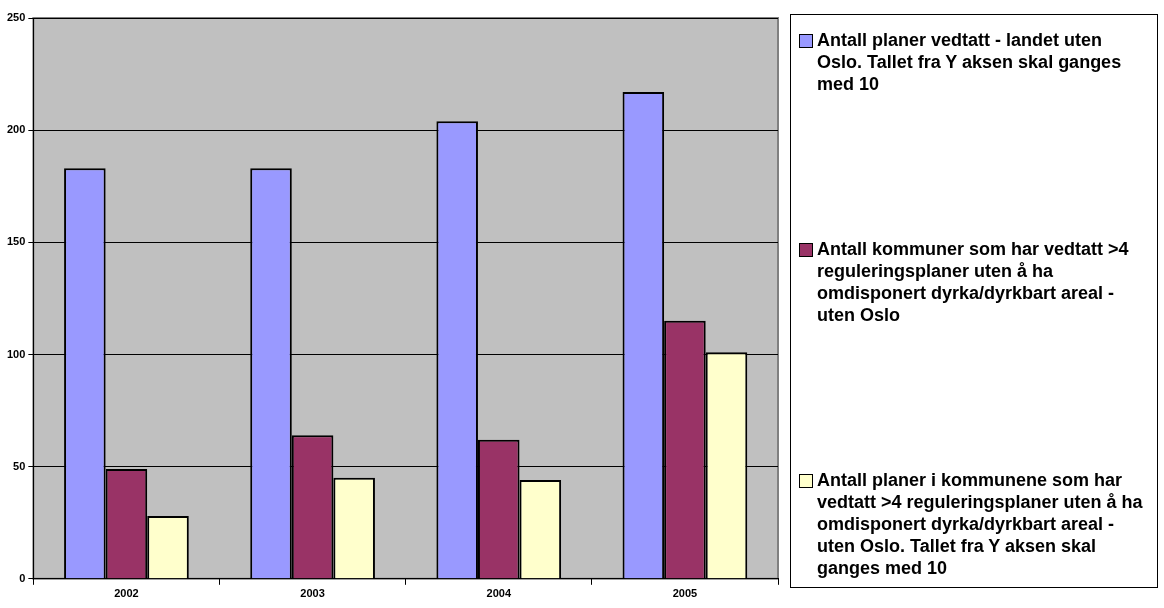  What do you see at coordinates (312, 593) in the screenshot?
I see `x-tick-label: 2003` at bounding box center [312, 593].